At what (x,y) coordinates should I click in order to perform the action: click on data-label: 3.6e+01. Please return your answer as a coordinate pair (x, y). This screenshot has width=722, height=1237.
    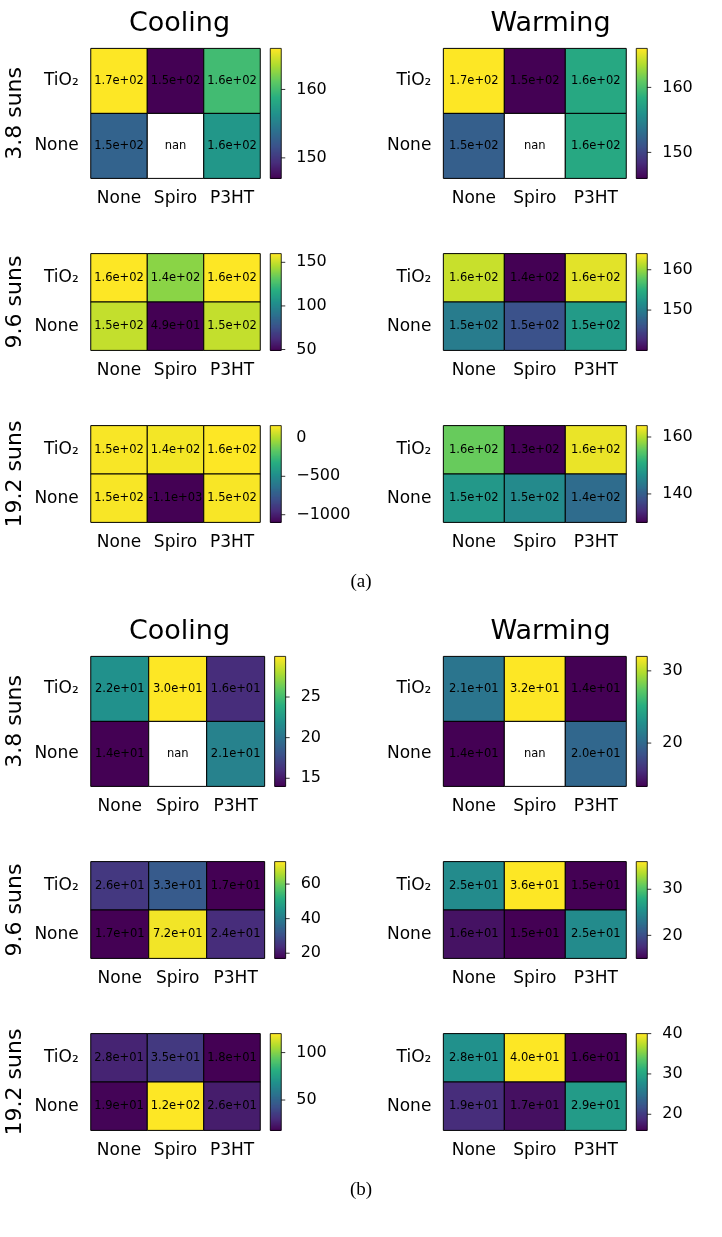
    Looking at the image, I should click on (534, 884).